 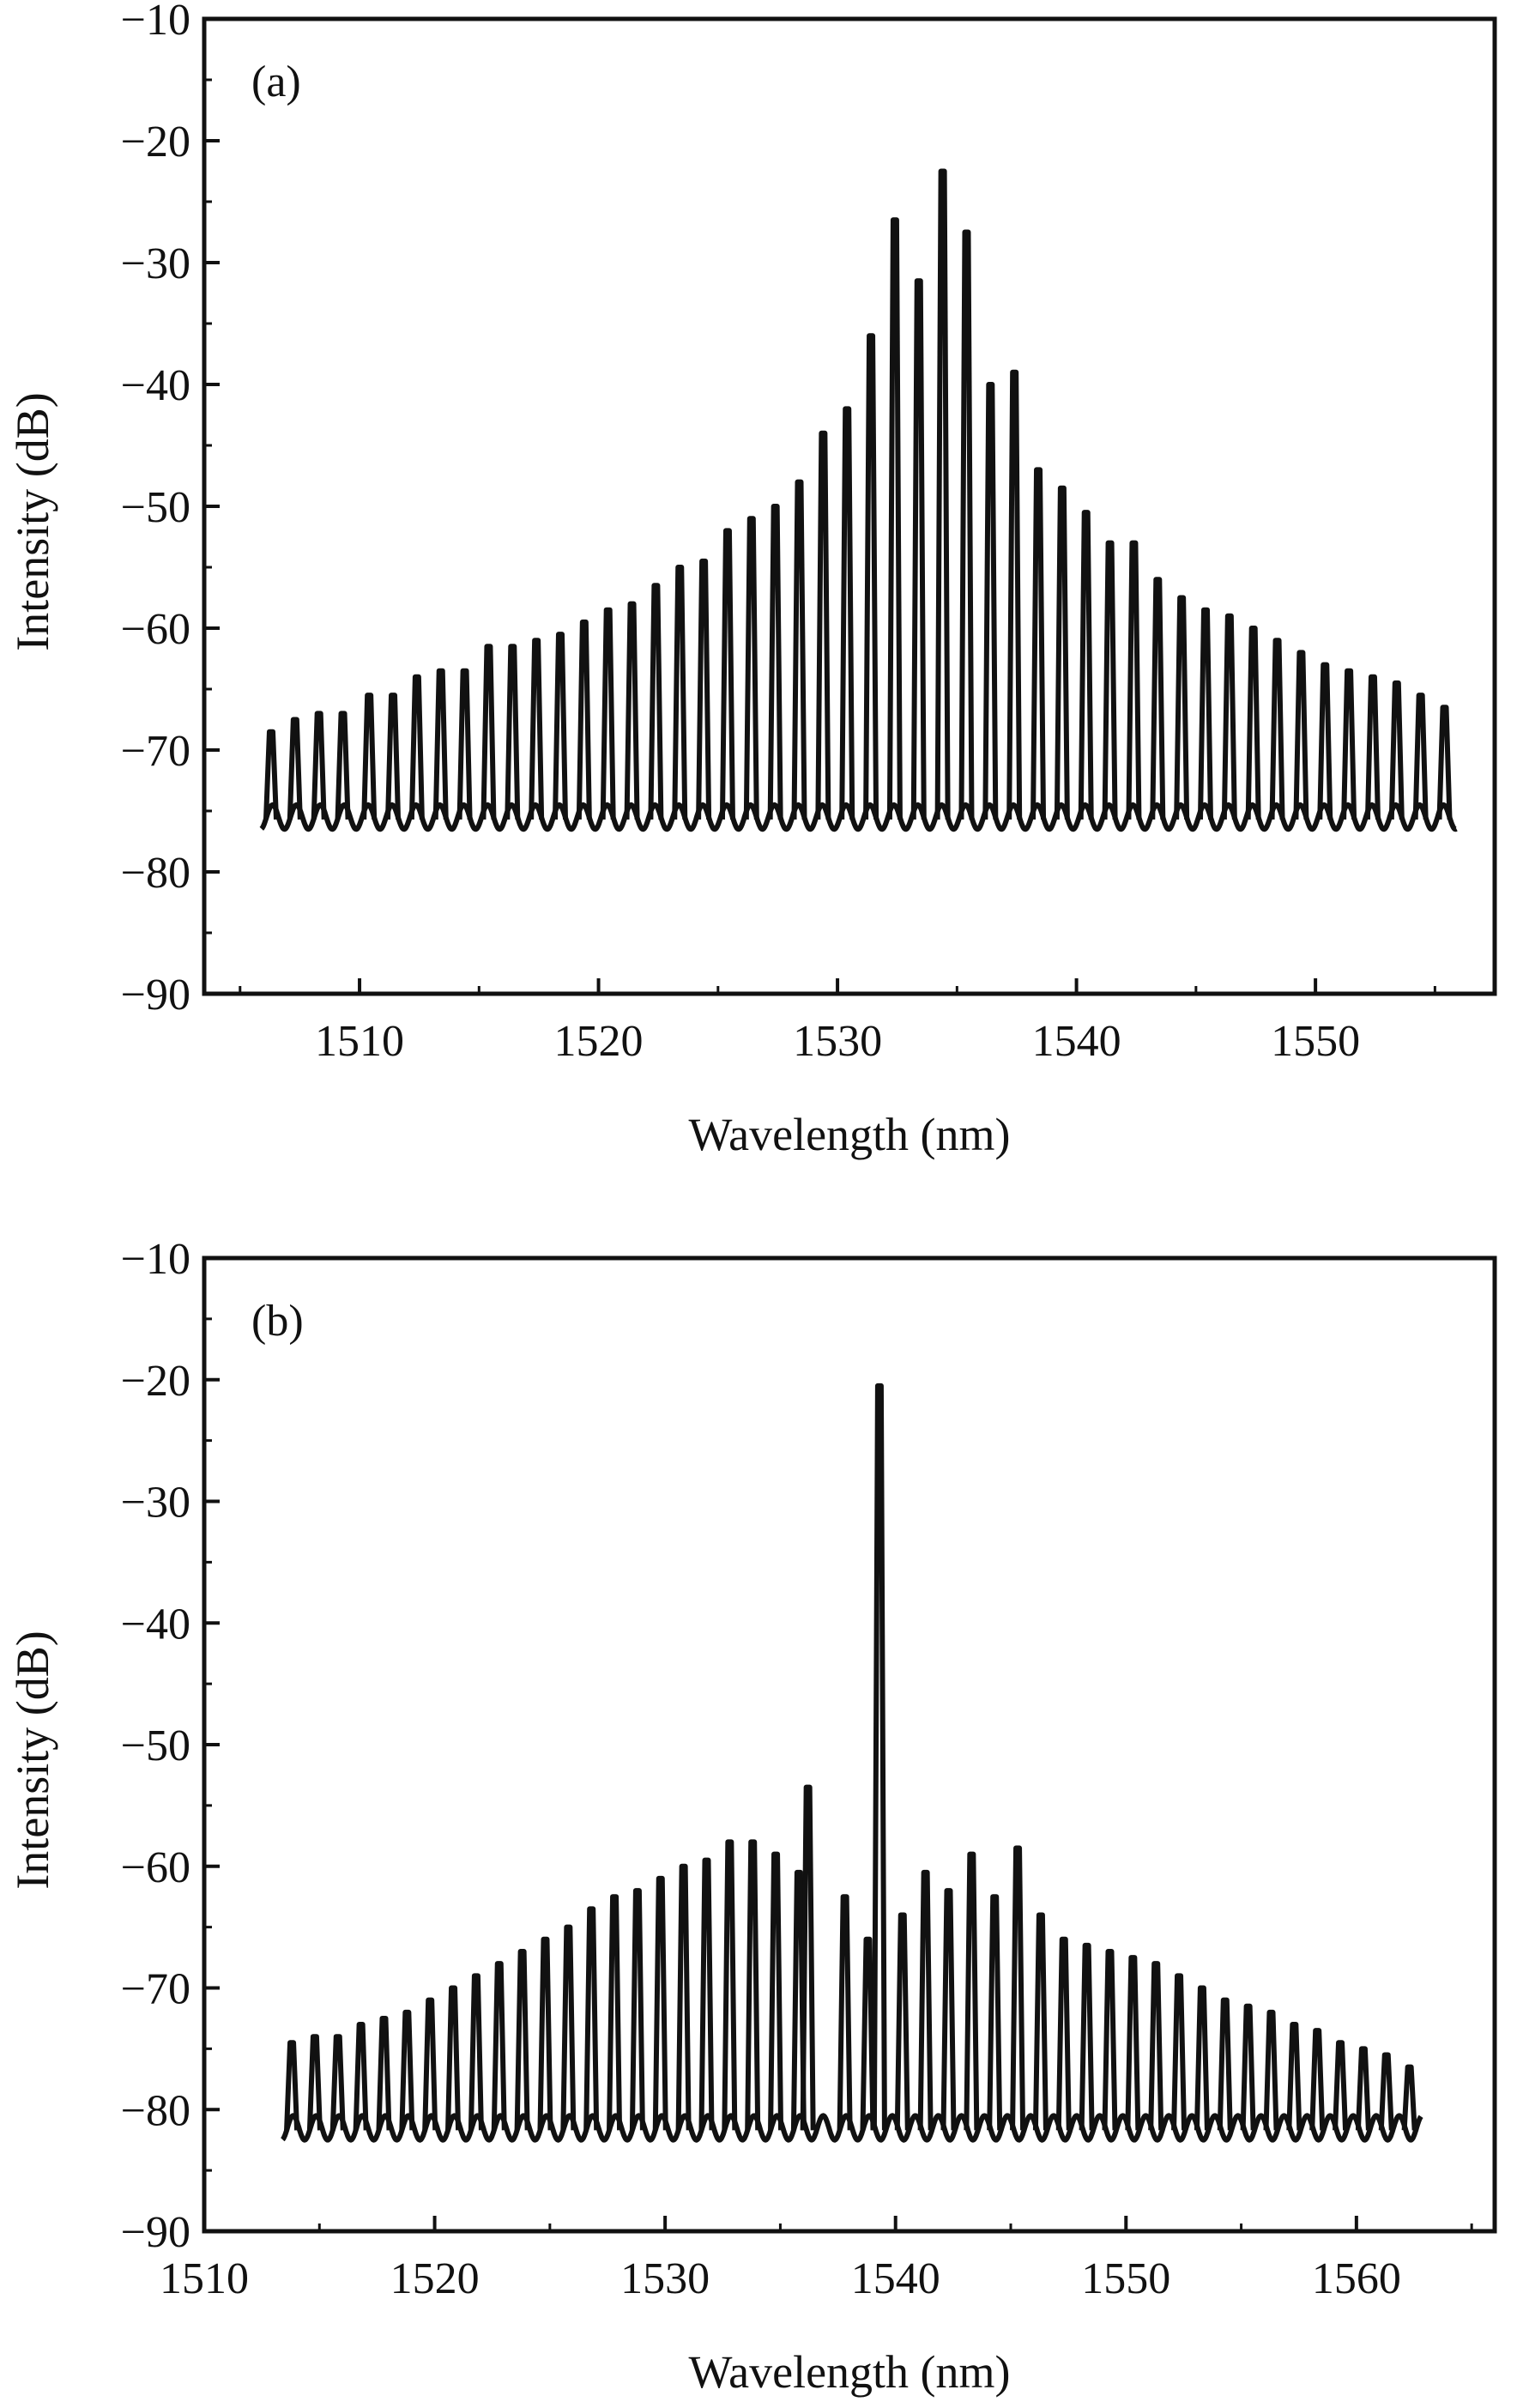 I want to click on spectrum-baseline, so click(x=859, y=817).